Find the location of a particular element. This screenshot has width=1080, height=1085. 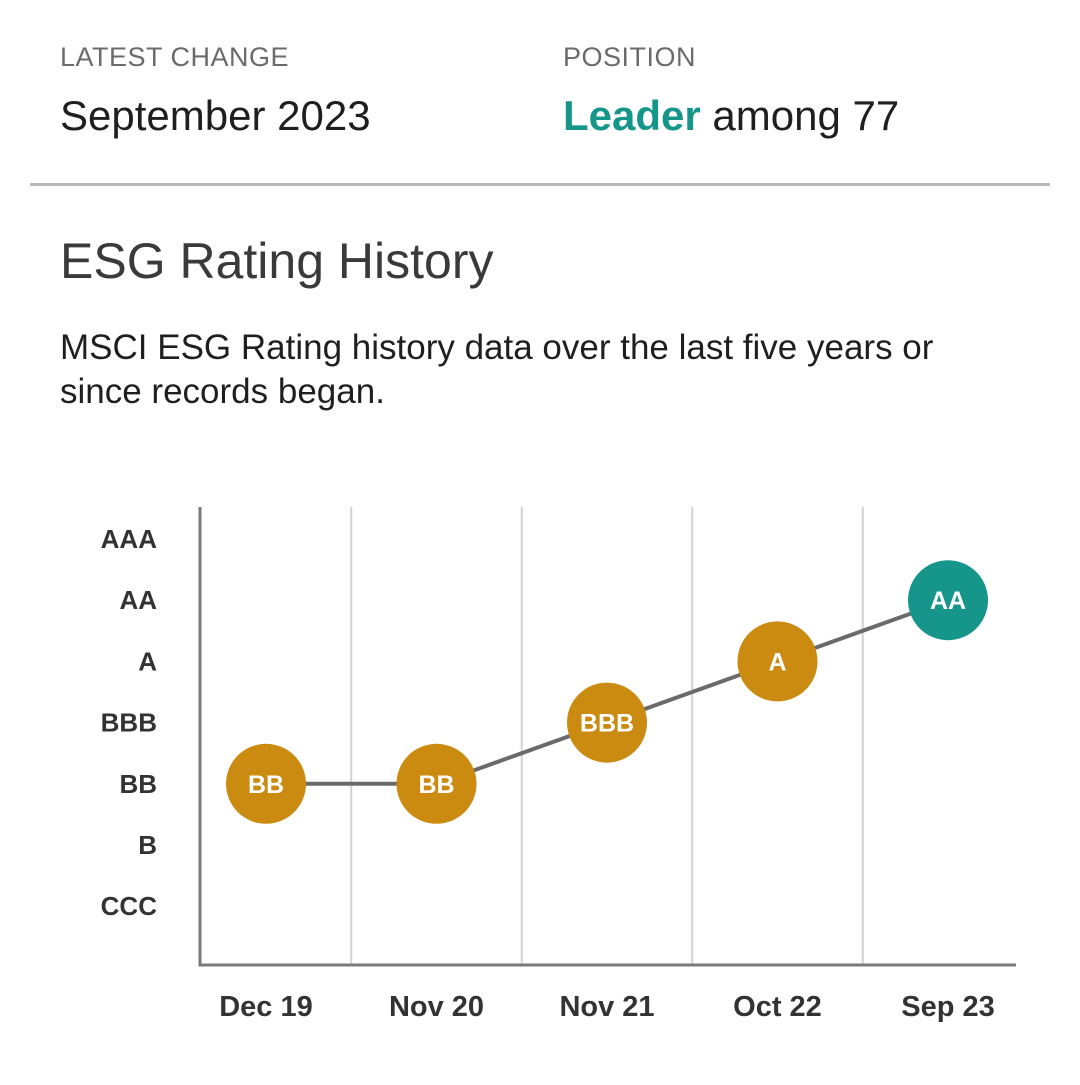

y-tick-label: BBB is located at coordinates (129, 723).